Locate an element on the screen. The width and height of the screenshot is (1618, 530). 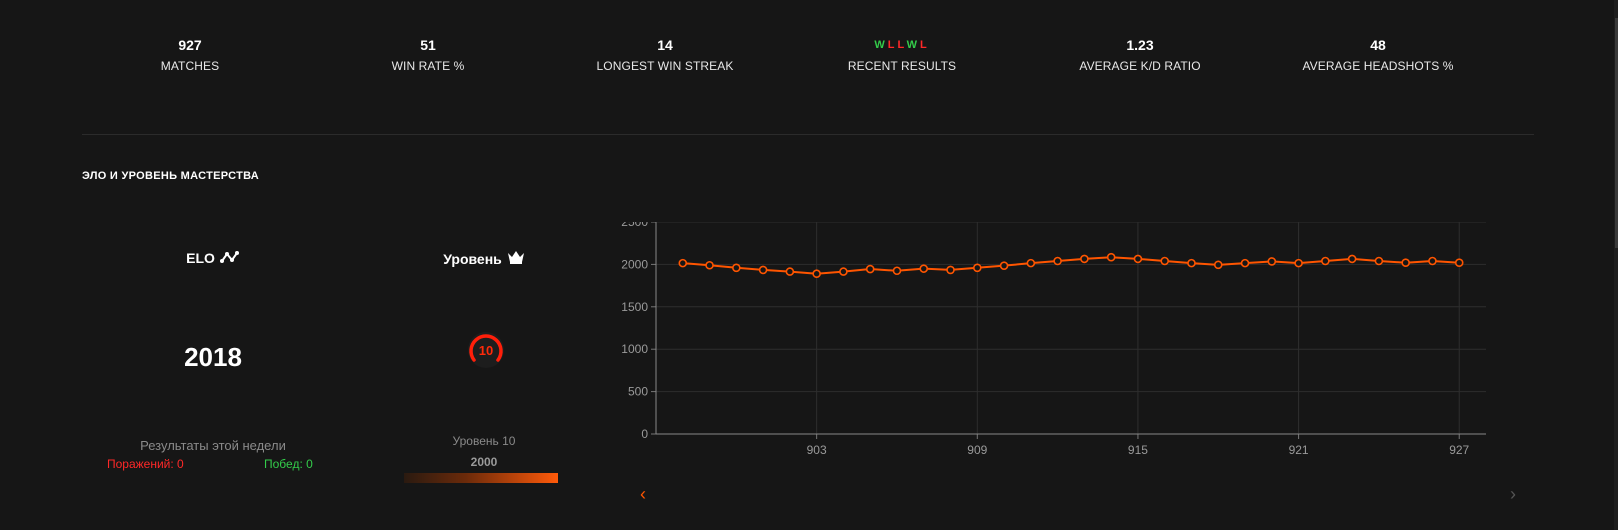
level-header: Уровень is located at coordinates (484, 258).